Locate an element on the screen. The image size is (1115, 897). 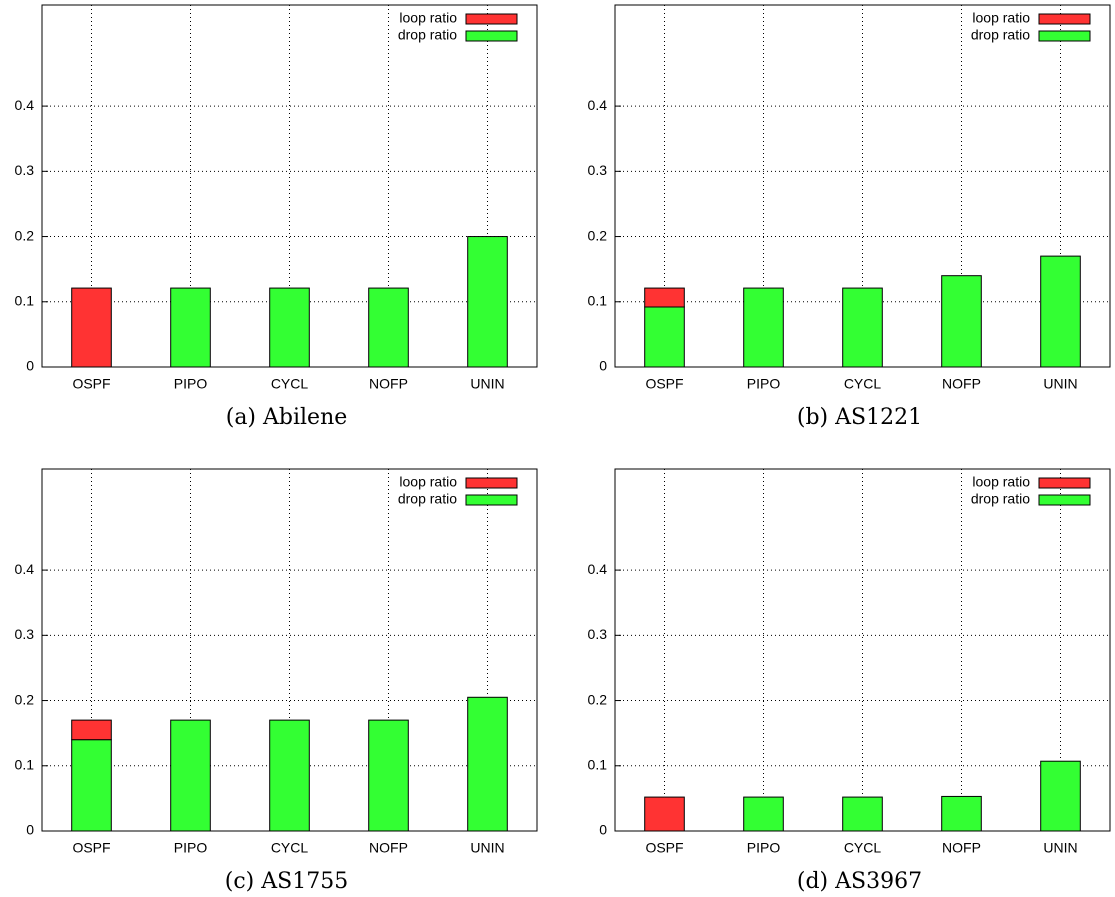
caption: (b) AS1221 is located at coordinates (859, 417).